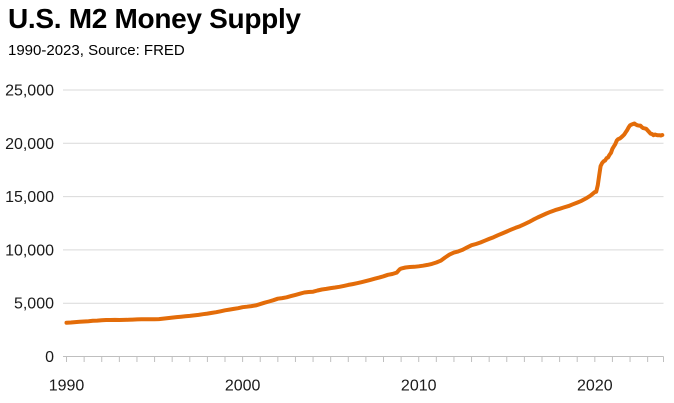 This screenshot has height=403, width=674. What do you see at coordinates (419, 386) in the screenshot?
I see `x-axis-tick-label: 2010` at bounding box center [419, 386].